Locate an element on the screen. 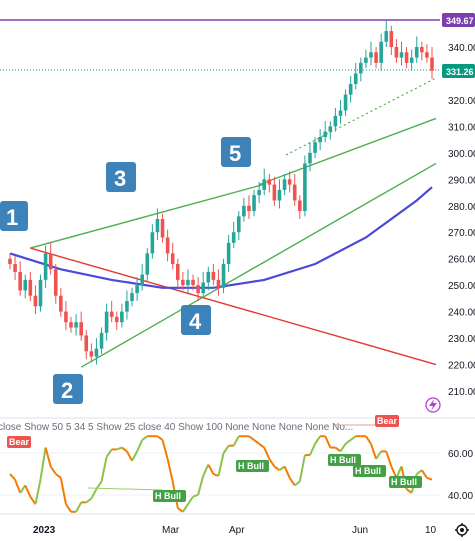  signal-bear-2-label: Bear is located at coordinates (387, 421).